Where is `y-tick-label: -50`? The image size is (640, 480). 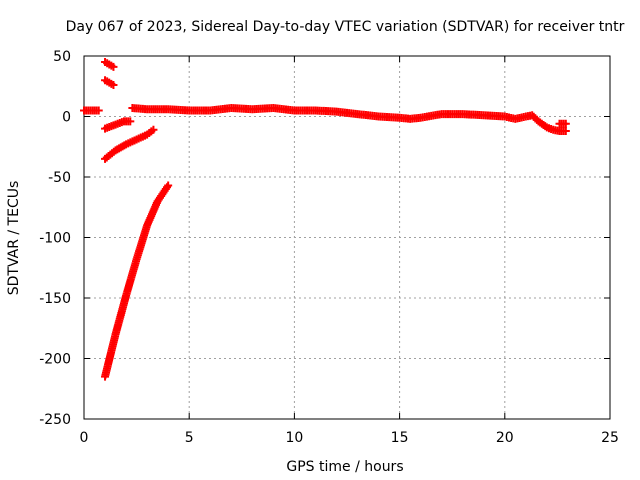 y-tick-label: -50 is located at coordinates (59, 178).